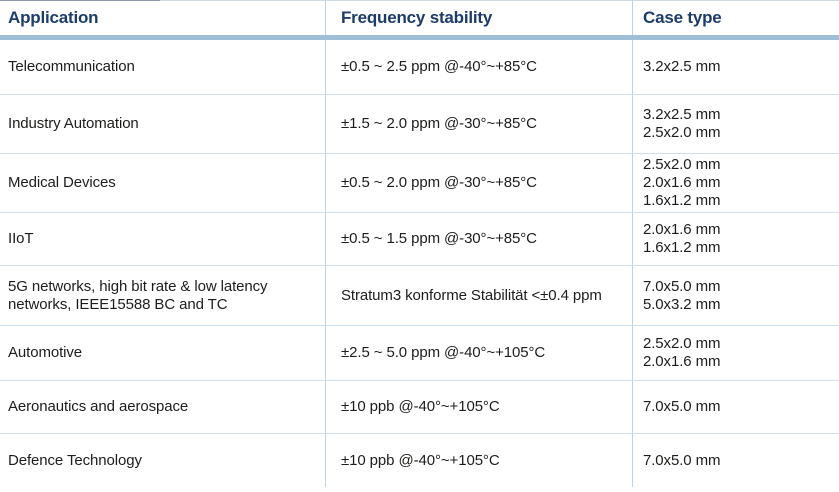  I want to click on frequency-stability-cell: ±0.5 ~ 2.0 ppm @-30°~+85°C, so click(478, 183).